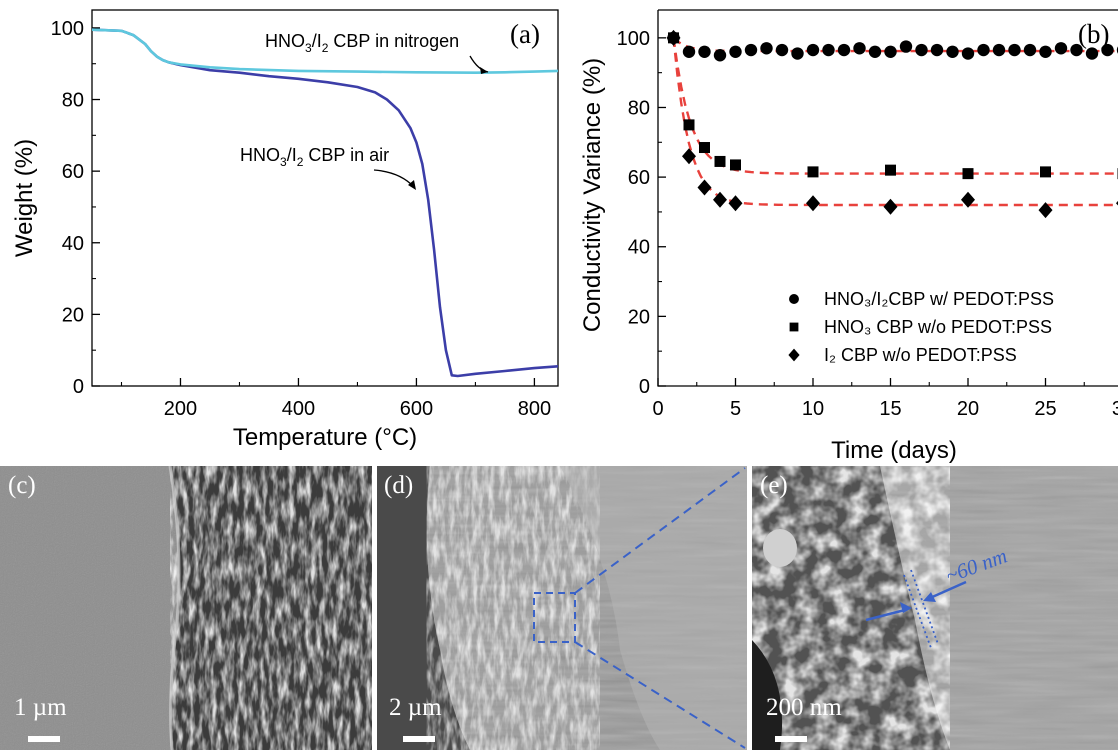 The height and width of the screenshot is (750, 1118). I want to click on chart-b-ylabel: Conductivity Variance (%), so click(592, 195).